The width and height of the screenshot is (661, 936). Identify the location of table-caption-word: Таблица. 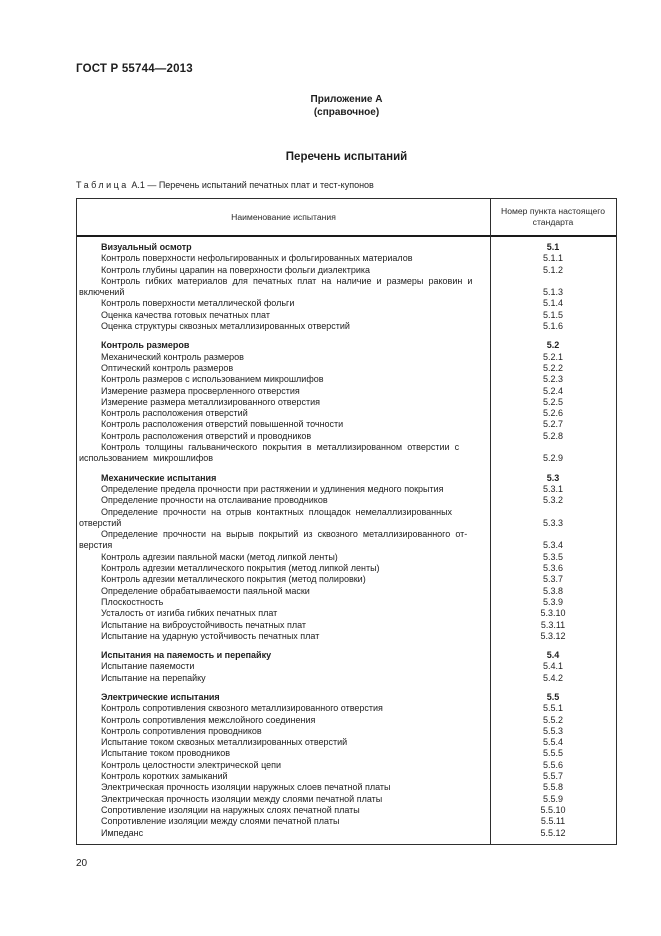
(102, 185).